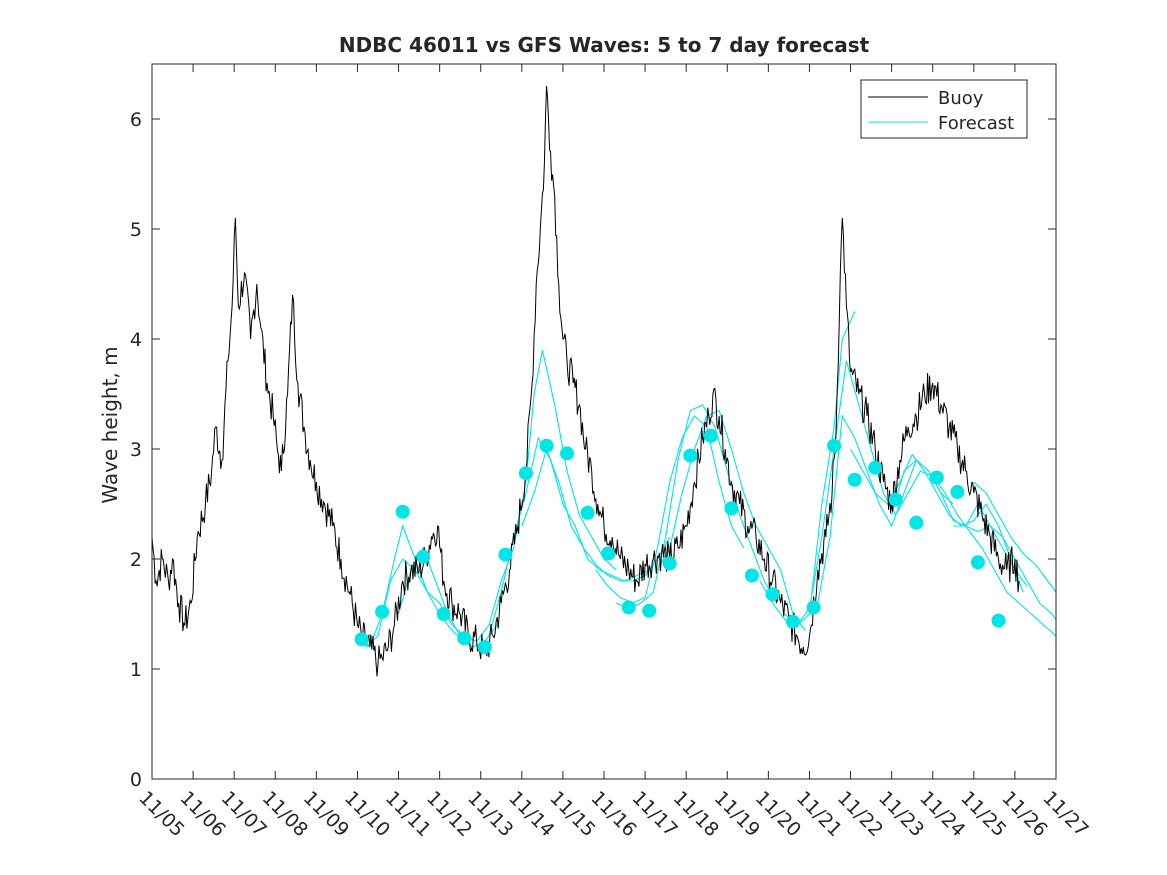  I want to click on y-tick-label: 6, so click(136, 120).